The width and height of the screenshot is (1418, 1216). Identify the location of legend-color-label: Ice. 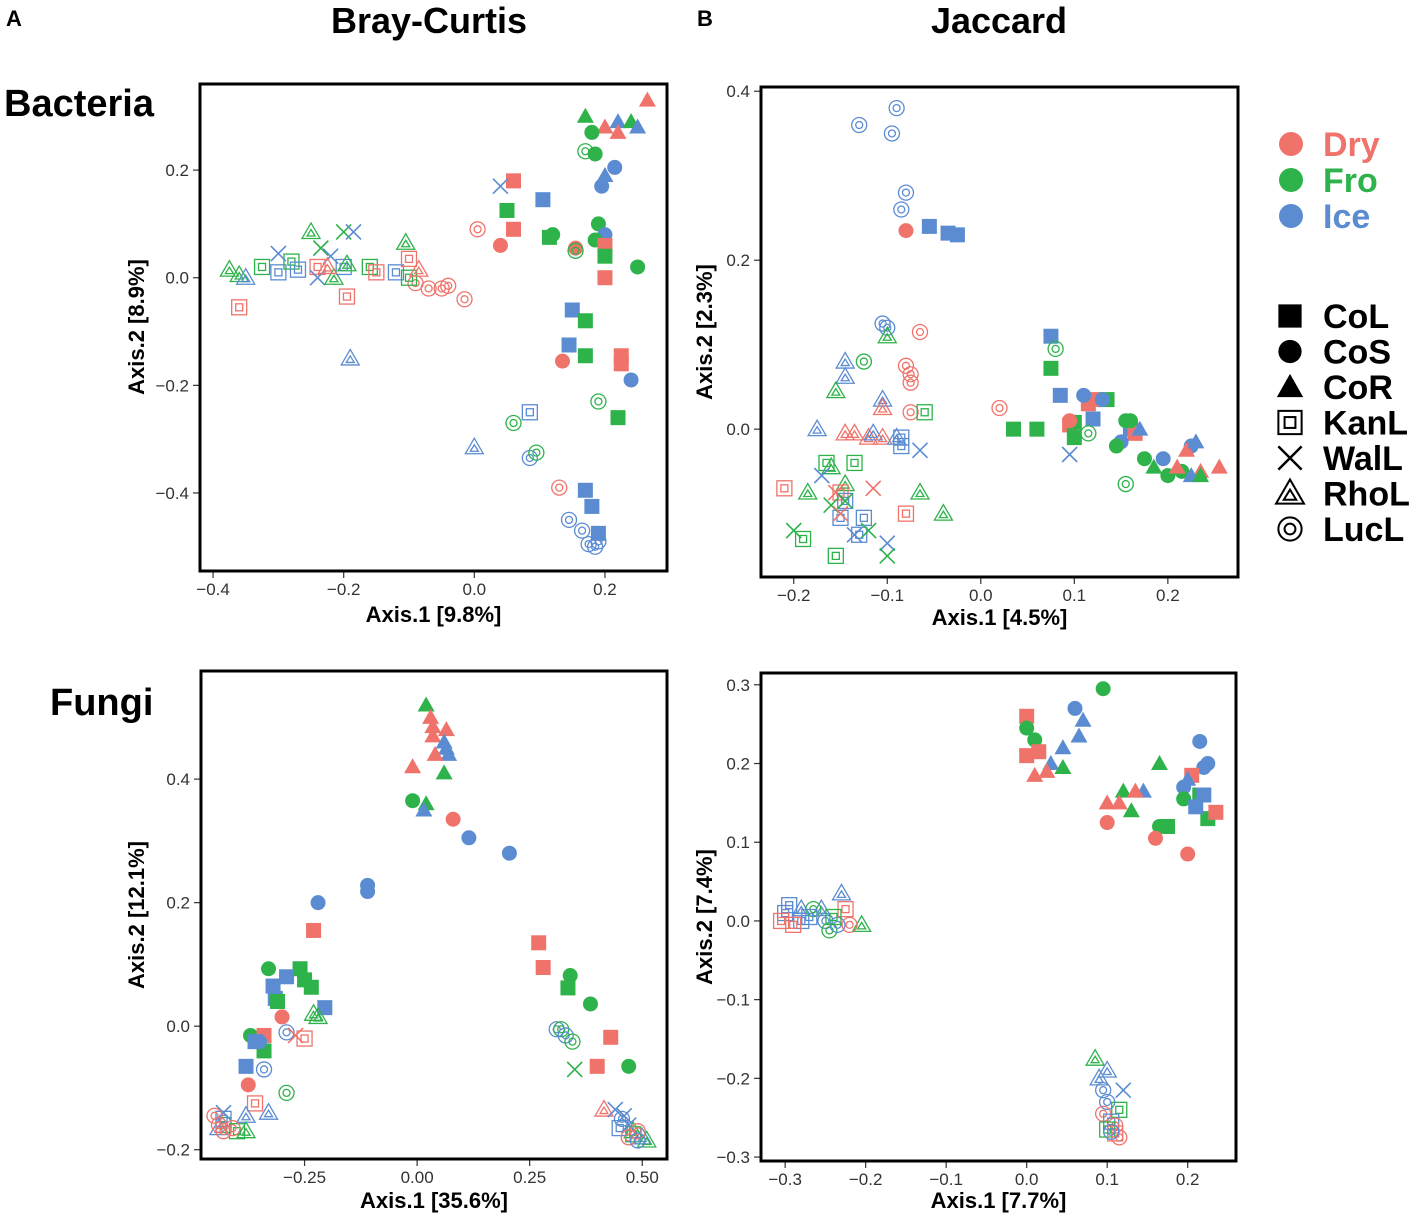
(1346, 217).